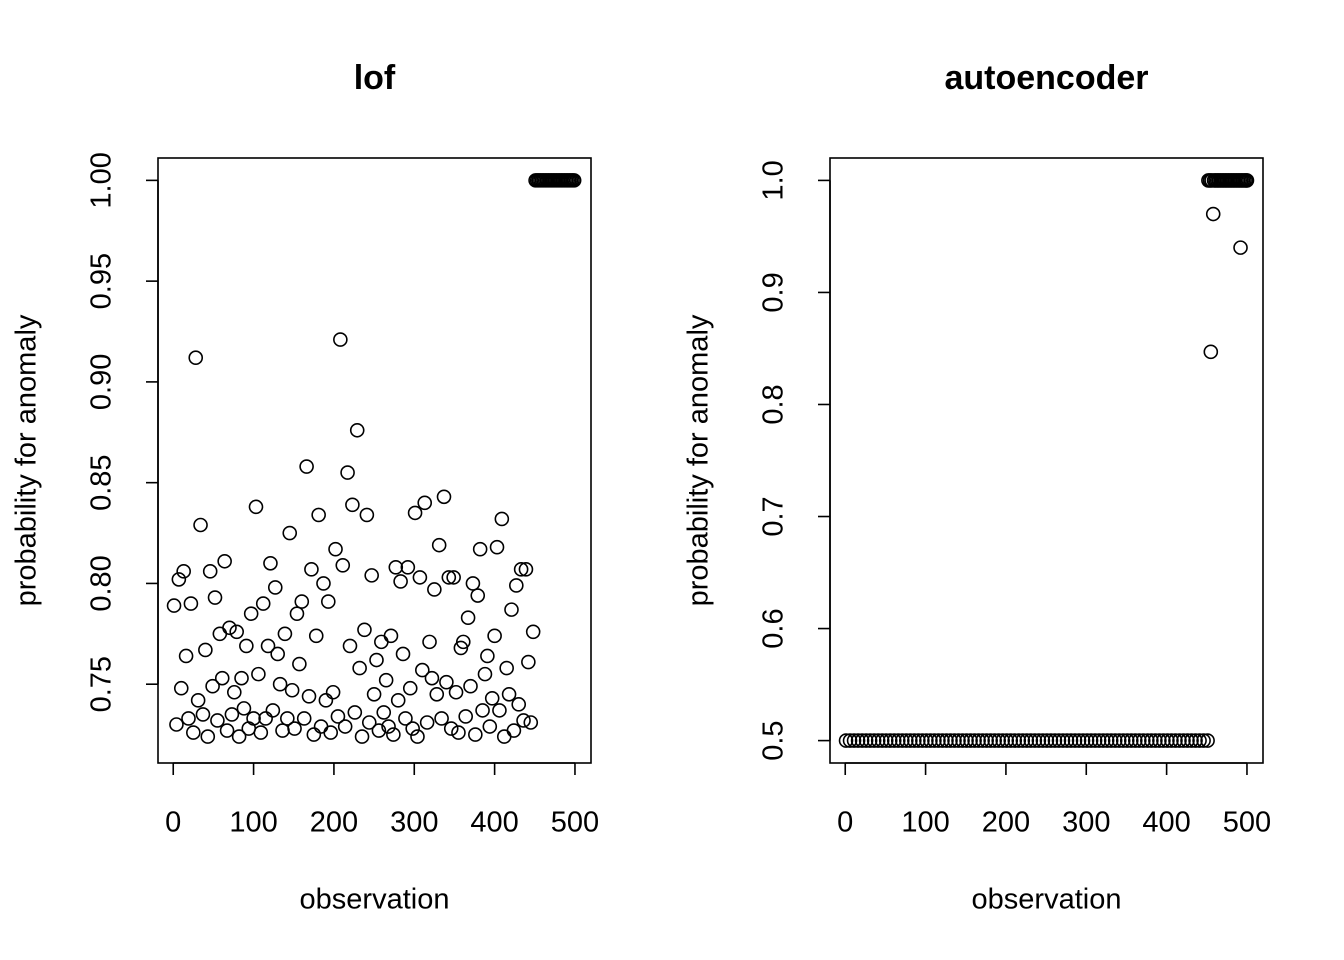 This screenshot has width=1344, height=960. I want to click on y-tick-label: 1.00, so click(102, 180).